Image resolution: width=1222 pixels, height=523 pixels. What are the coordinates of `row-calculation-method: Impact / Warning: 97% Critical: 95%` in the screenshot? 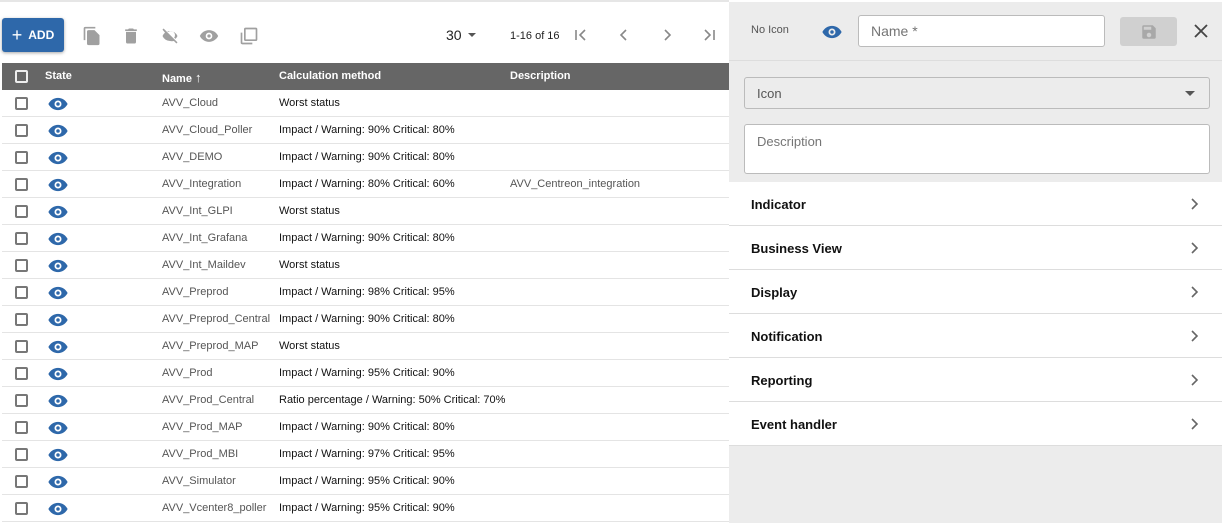 It's located at (367, 454).